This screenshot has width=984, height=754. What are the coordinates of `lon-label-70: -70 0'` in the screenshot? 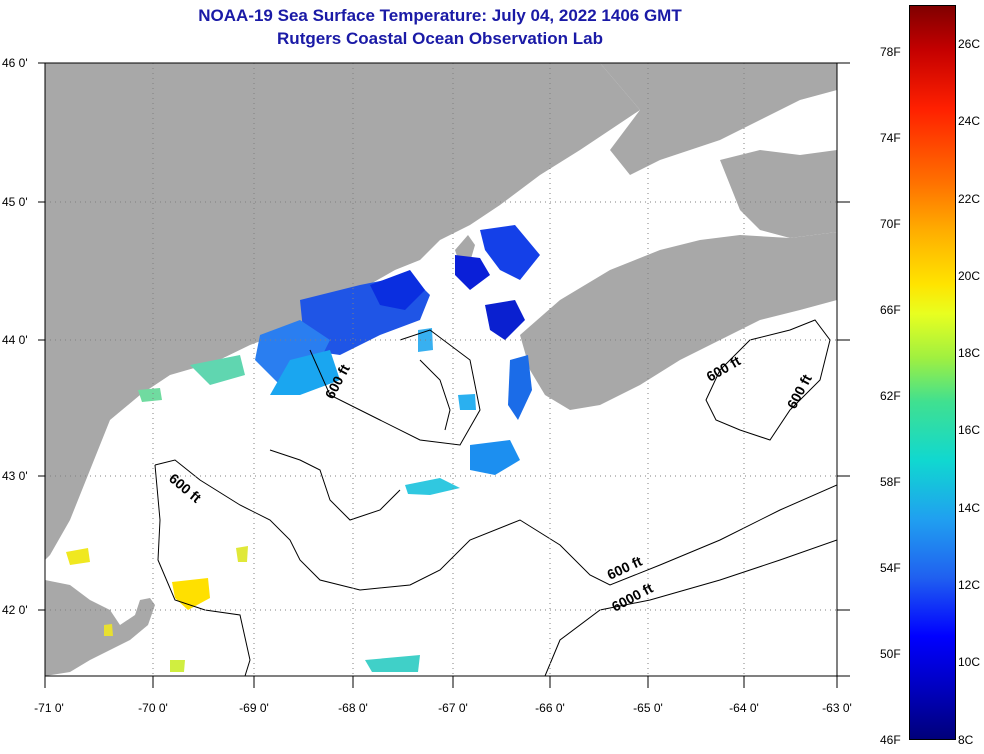 It's located at (153, 708).